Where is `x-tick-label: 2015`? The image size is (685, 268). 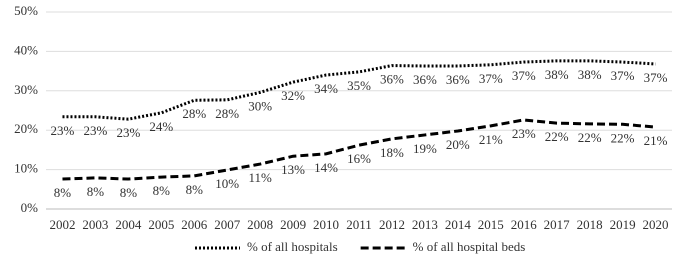
x-tick-label: 2015 is located at coordinates (491, 224).